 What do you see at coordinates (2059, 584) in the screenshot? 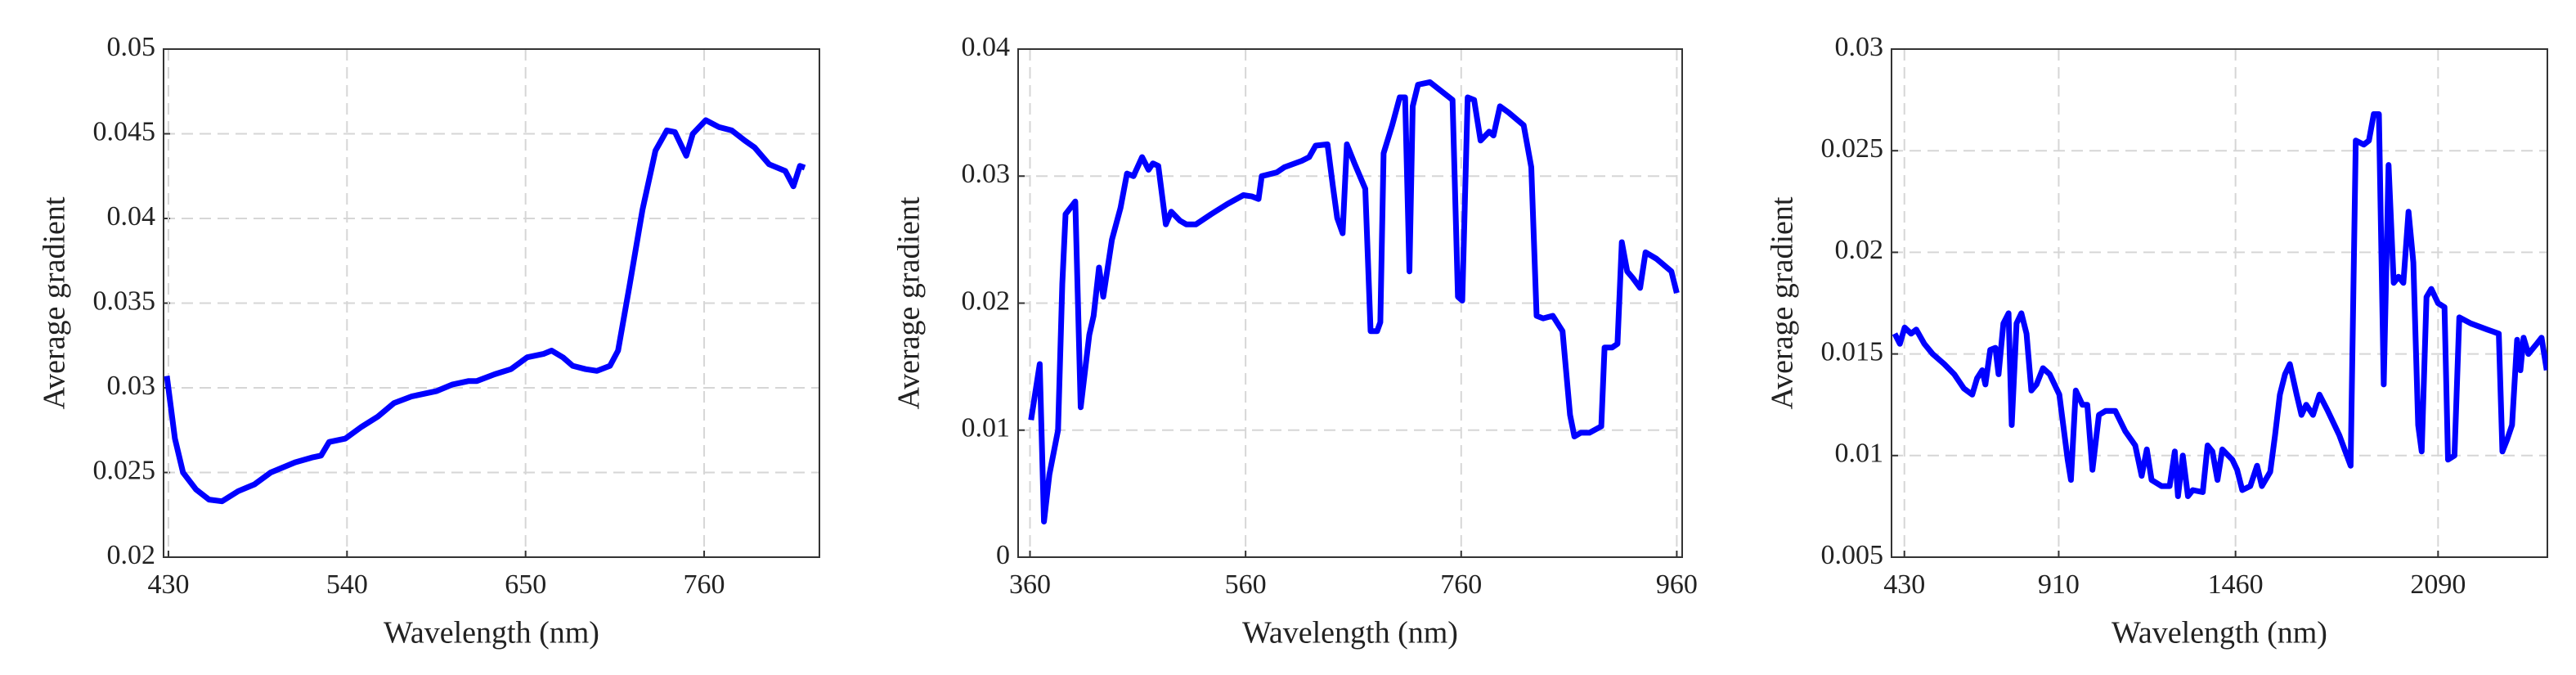
I see `x-tick-label: 910` at bounding box center [2059, 584].